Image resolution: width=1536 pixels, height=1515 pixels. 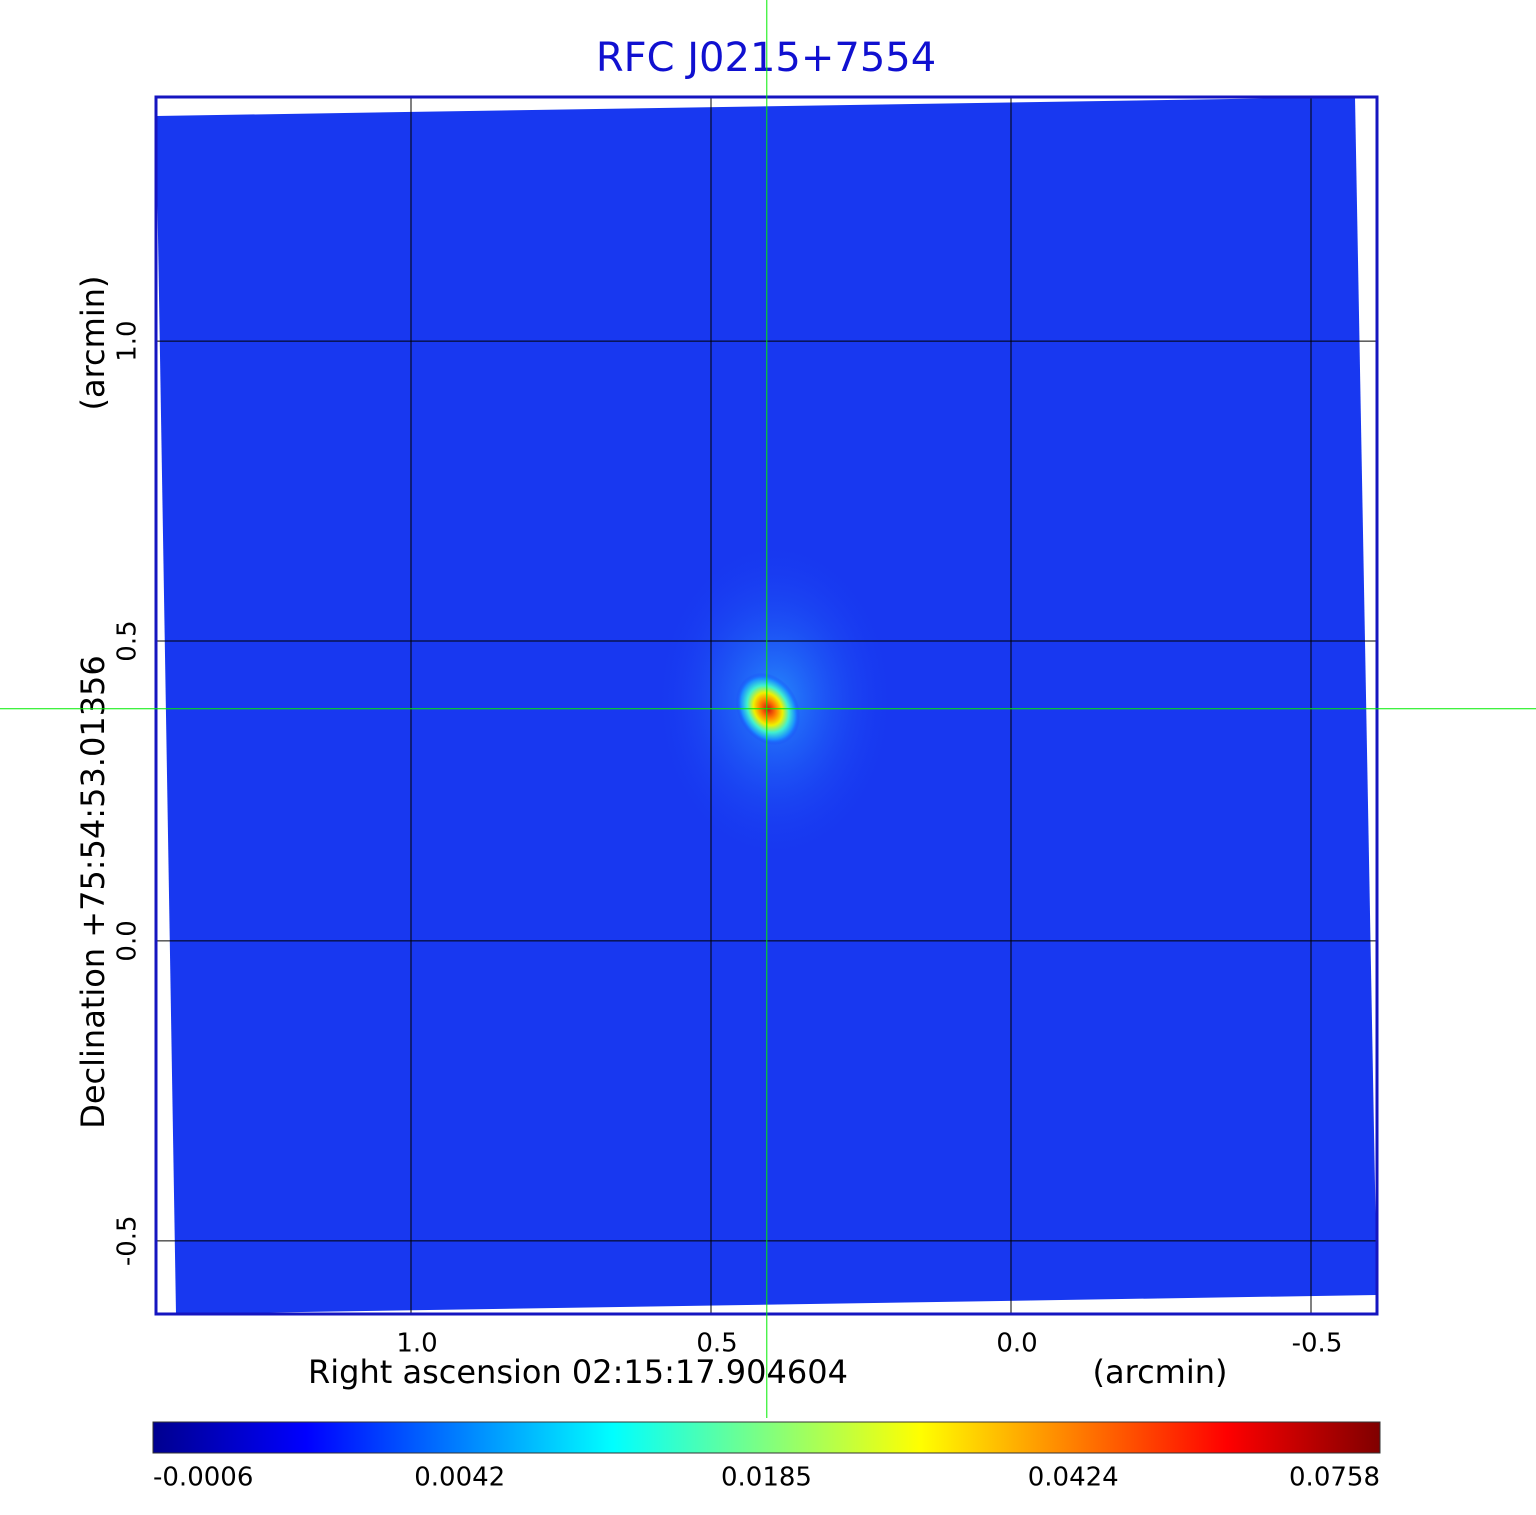 I want to click on colorbar, so click(x=766, y=1437).